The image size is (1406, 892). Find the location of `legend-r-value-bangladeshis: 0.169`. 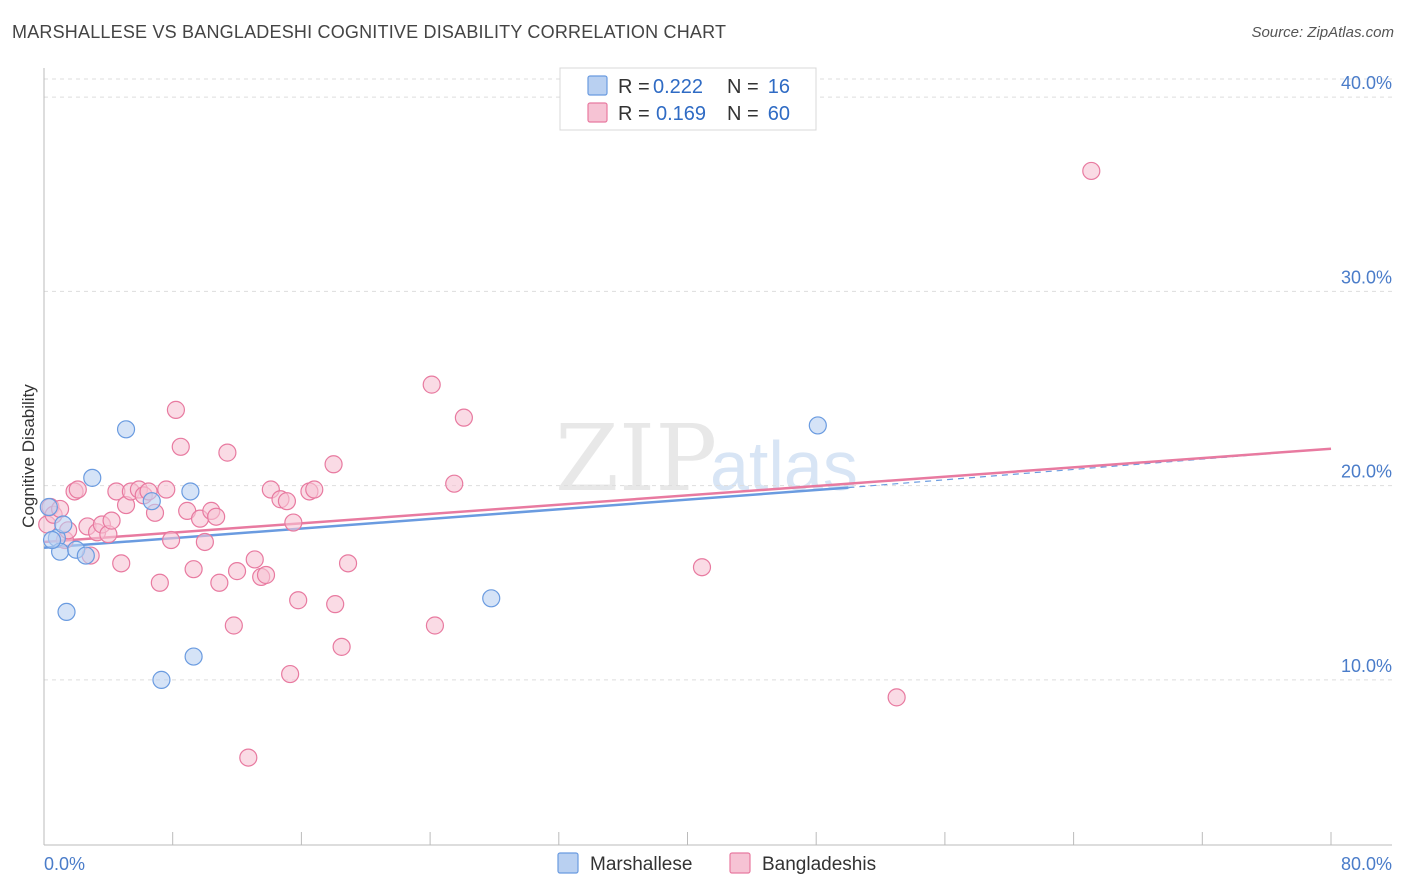

legend-r-value-bangladeshis: 0.169 is located at coordinates (681, 114).